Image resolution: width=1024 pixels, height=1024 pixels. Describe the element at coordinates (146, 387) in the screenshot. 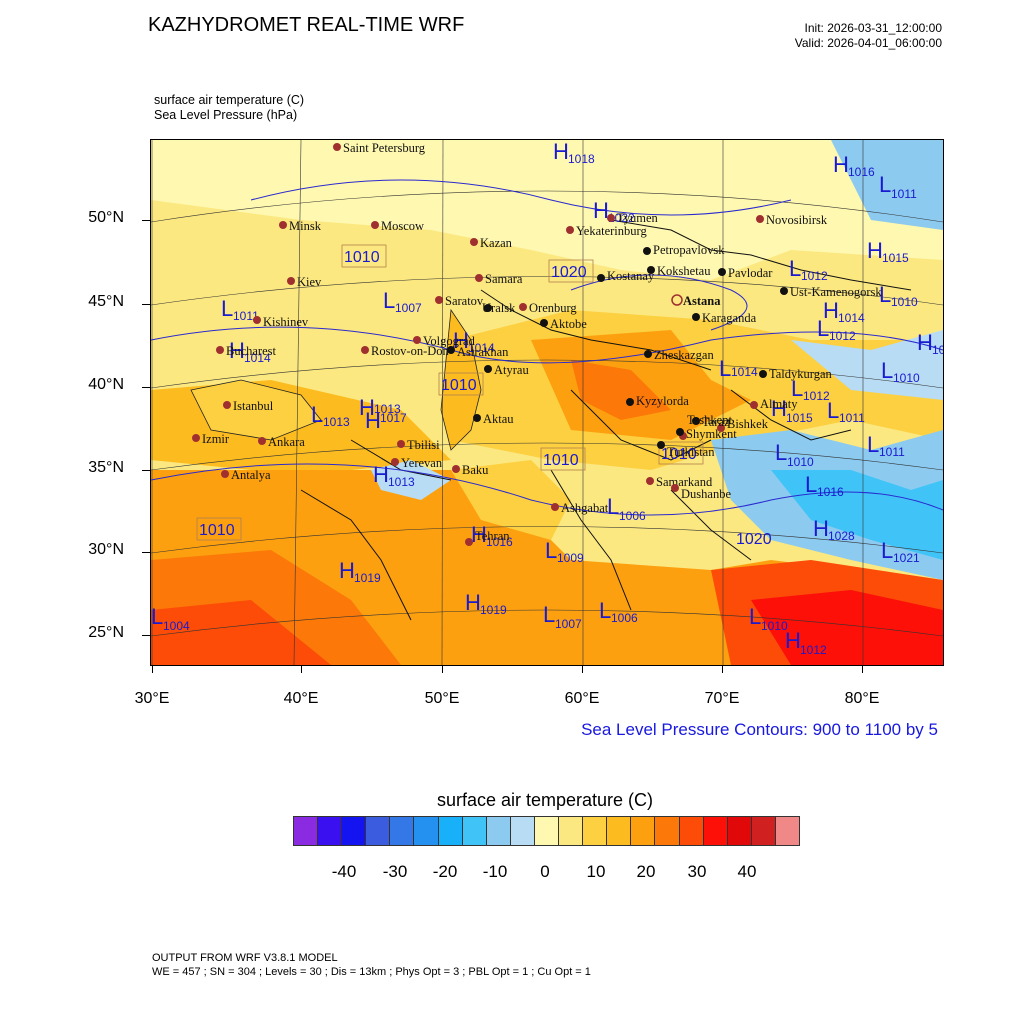

I see `lat-tick` at that location.